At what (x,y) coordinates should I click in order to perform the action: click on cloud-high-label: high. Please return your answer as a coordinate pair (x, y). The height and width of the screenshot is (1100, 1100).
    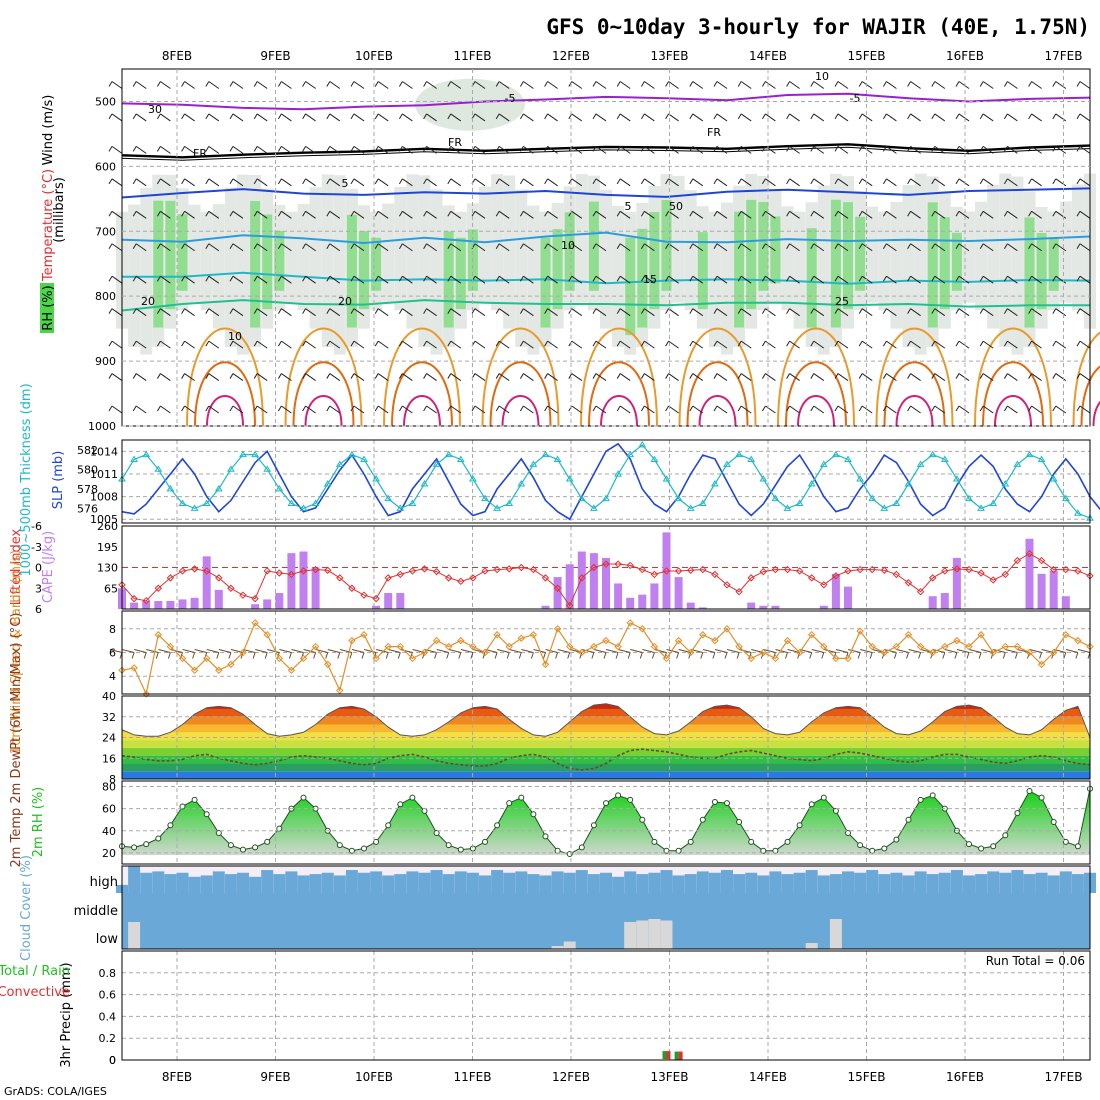
    Looking at the image, I should click on (104, 882).